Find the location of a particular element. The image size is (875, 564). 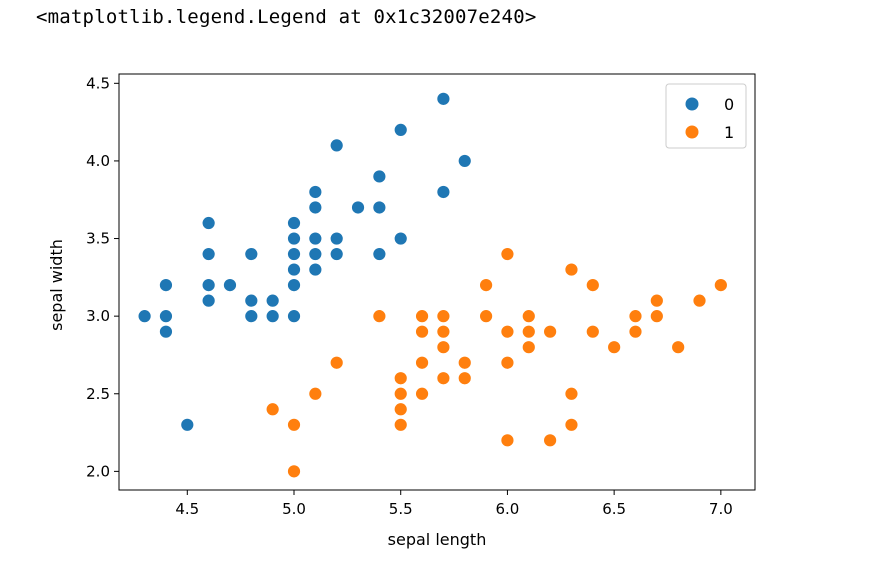

x-tick-label: 7.0 is located at coordinates (721, 509).